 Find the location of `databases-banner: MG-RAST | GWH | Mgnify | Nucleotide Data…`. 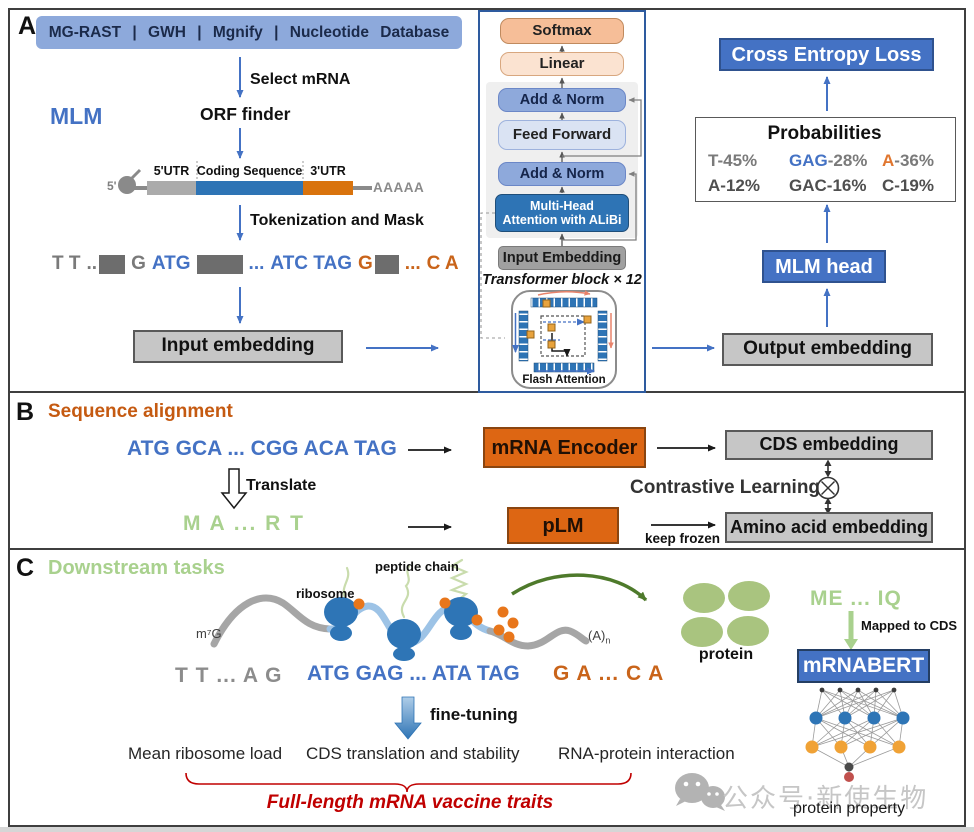

databases-banner: MG-RAST | GWH | Mgnify | Nucleotide Data… is located at coordinates (249, 32).